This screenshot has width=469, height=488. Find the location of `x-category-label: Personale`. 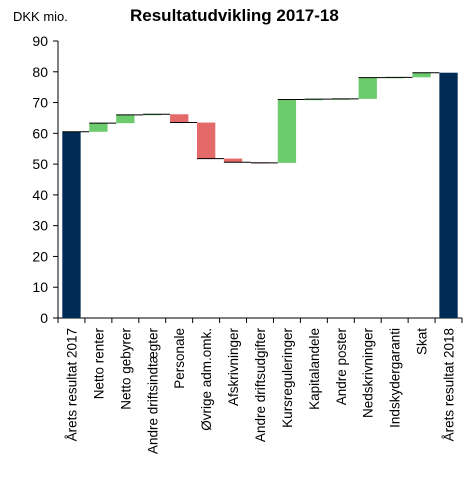

x-category-label: Personale is located at coordinates (179, 358).